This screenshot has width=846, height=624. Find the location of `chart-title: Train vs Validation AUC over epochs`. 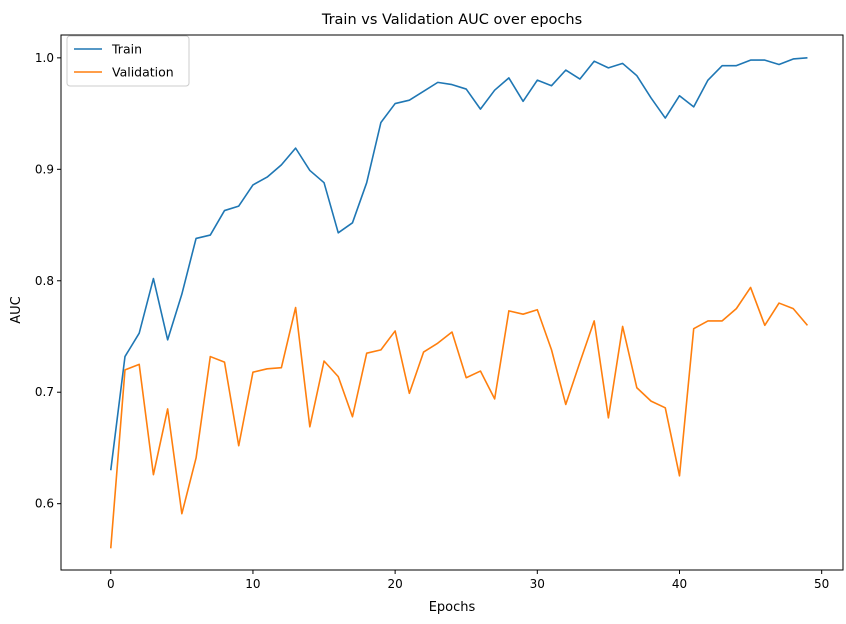

chart-title: Train vs Validation AUC over epochs is located at coordinates (451, 20).